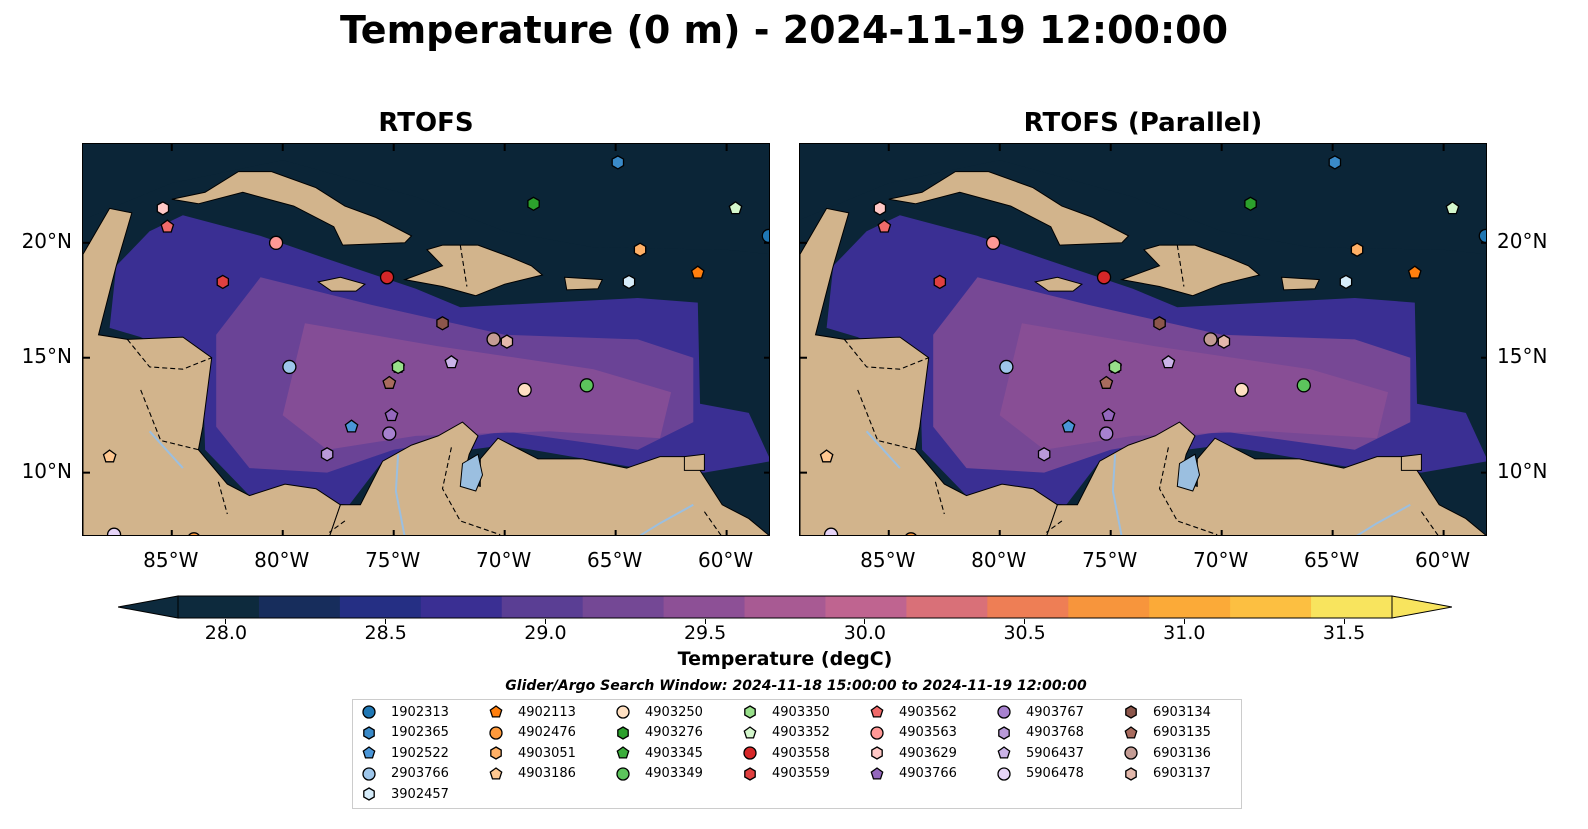  What do you see at coordinates (46, 470) in the screenshot?
I see `lat-tick-label-left: 10°N` at bounding box center [46, 470].